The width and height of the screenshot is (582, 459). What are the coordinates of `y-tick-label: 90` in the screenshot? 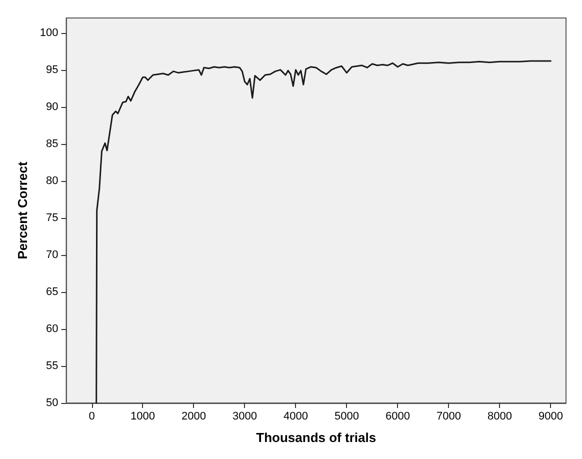 It's located at (52, 106).